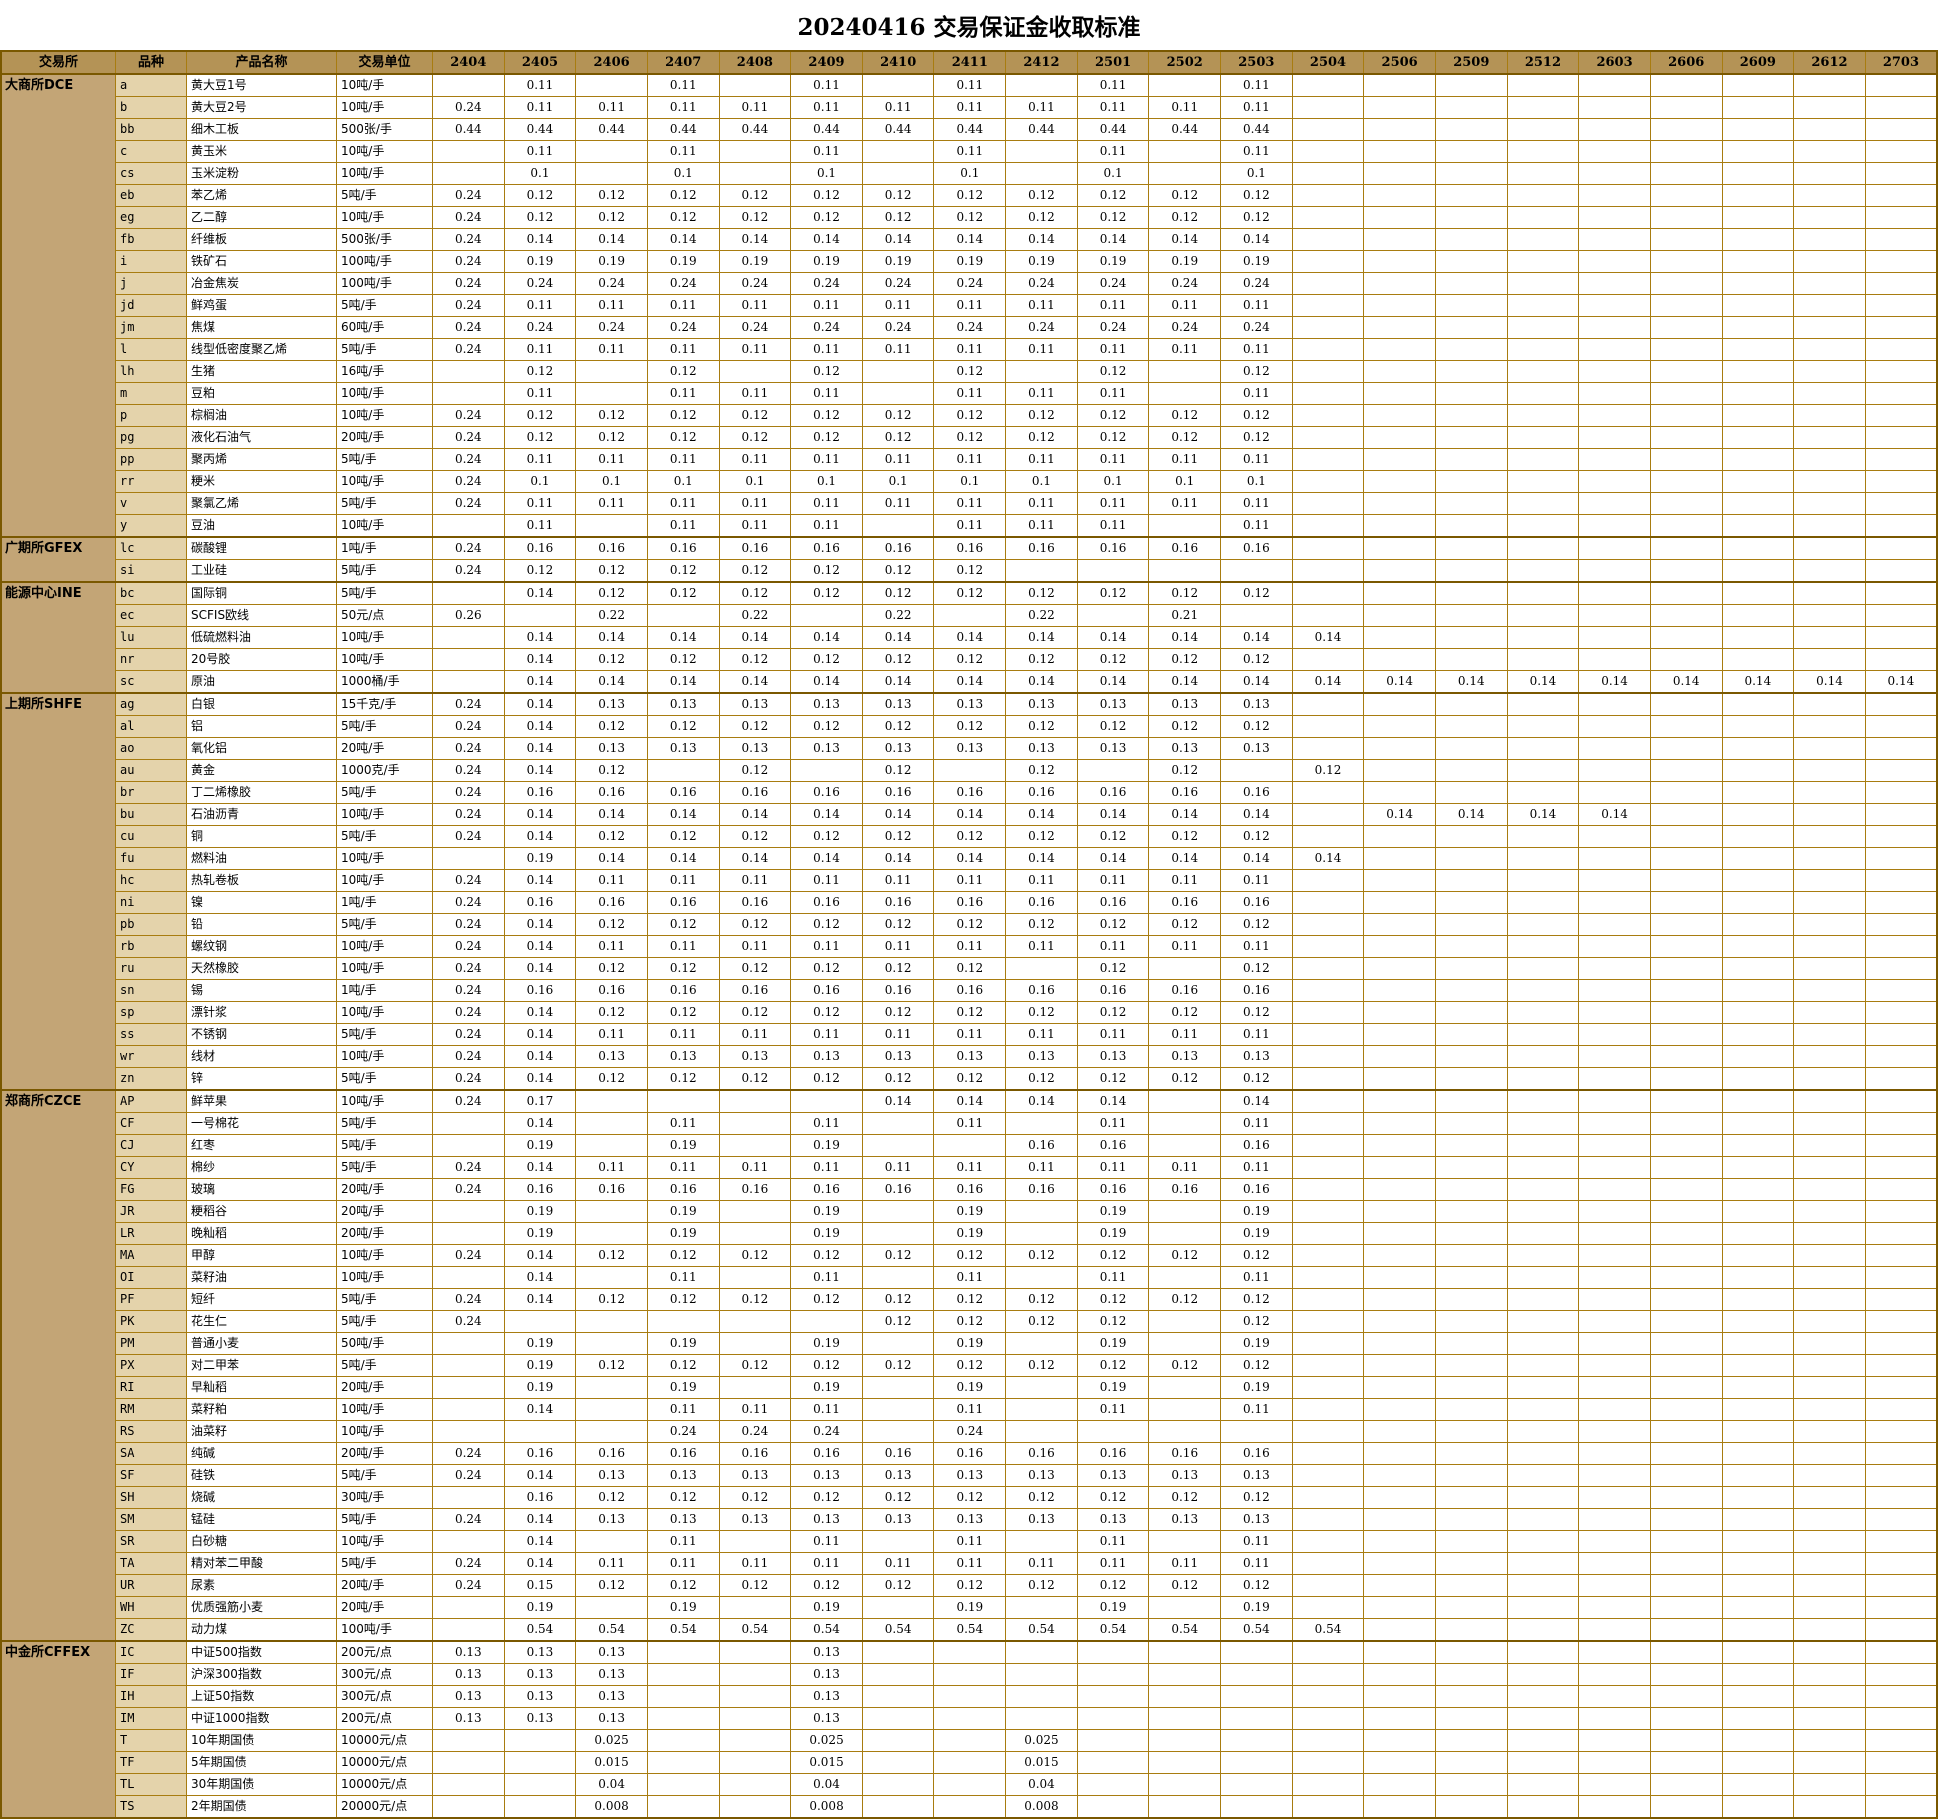  What do you see at coordinates (970, 327) in the screenshot?
I see `margin-value-cell: 0.24` at bounding box center [970, 327].